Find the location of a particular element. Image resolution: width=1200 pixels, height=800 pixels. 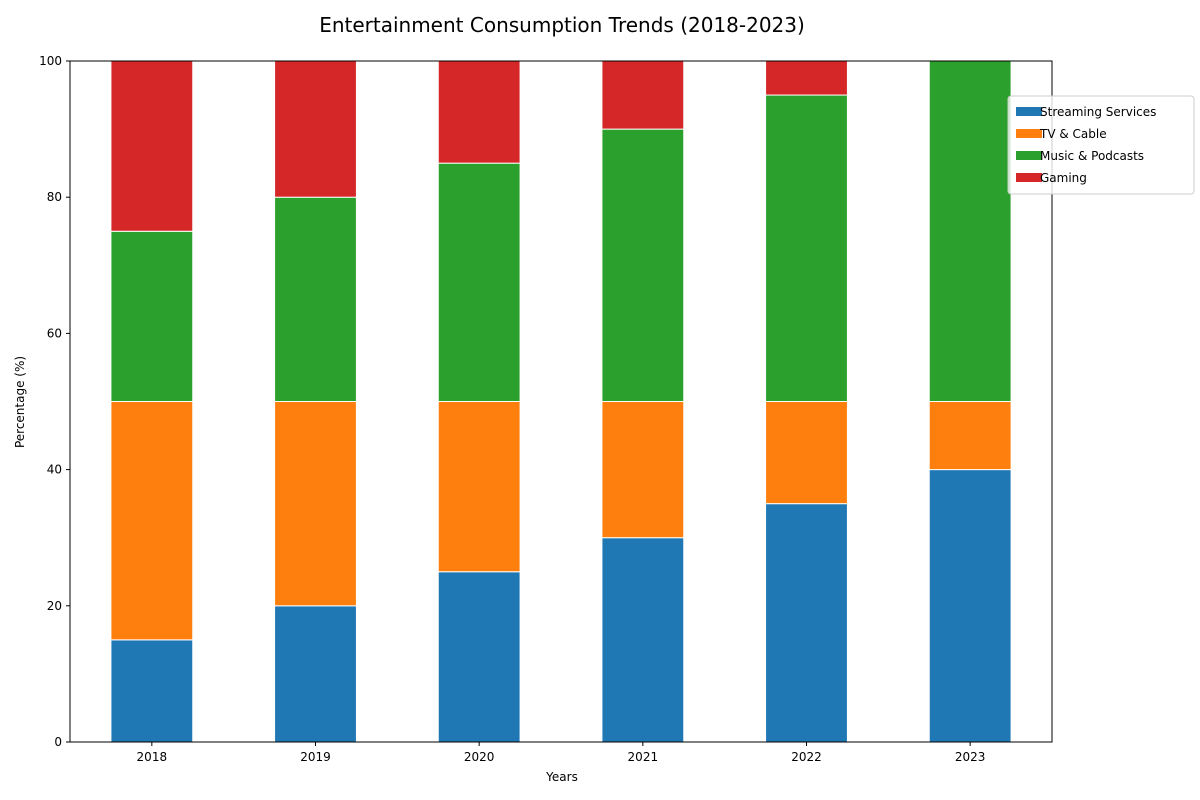

y-tick-label: 60 is located at coordinates (54, 333).